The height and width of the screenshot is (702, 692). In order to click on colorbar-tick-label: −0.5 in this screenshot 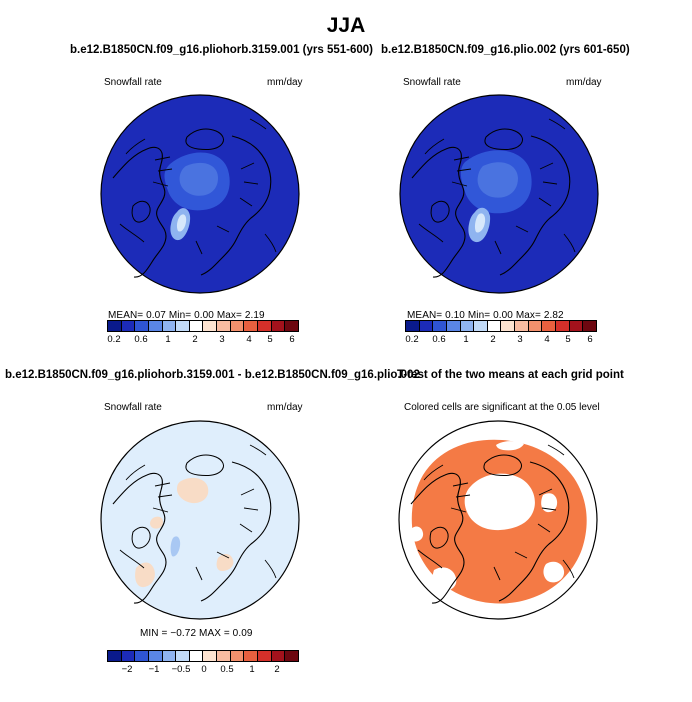, I will do `click(181, 669)`.